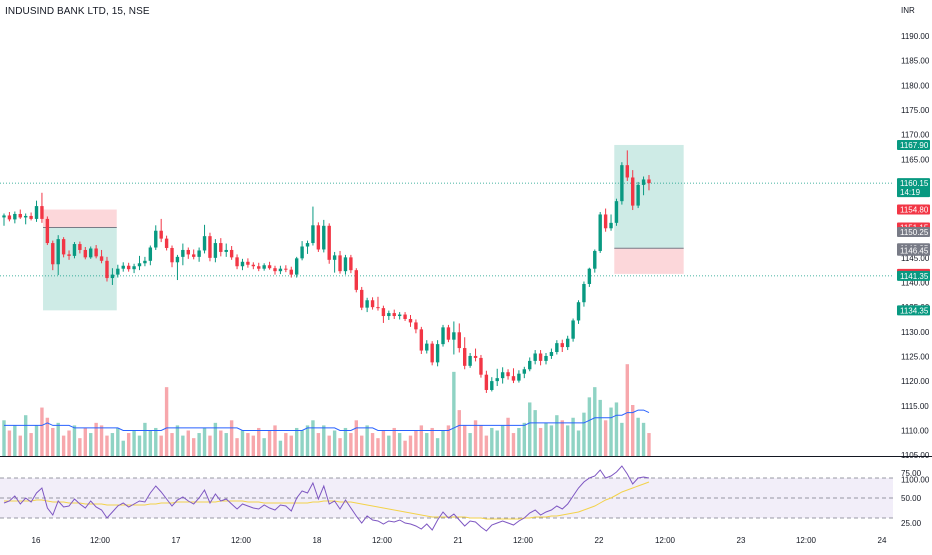  I want to click on price-tick-label: 1145.00, so click(915, 258).